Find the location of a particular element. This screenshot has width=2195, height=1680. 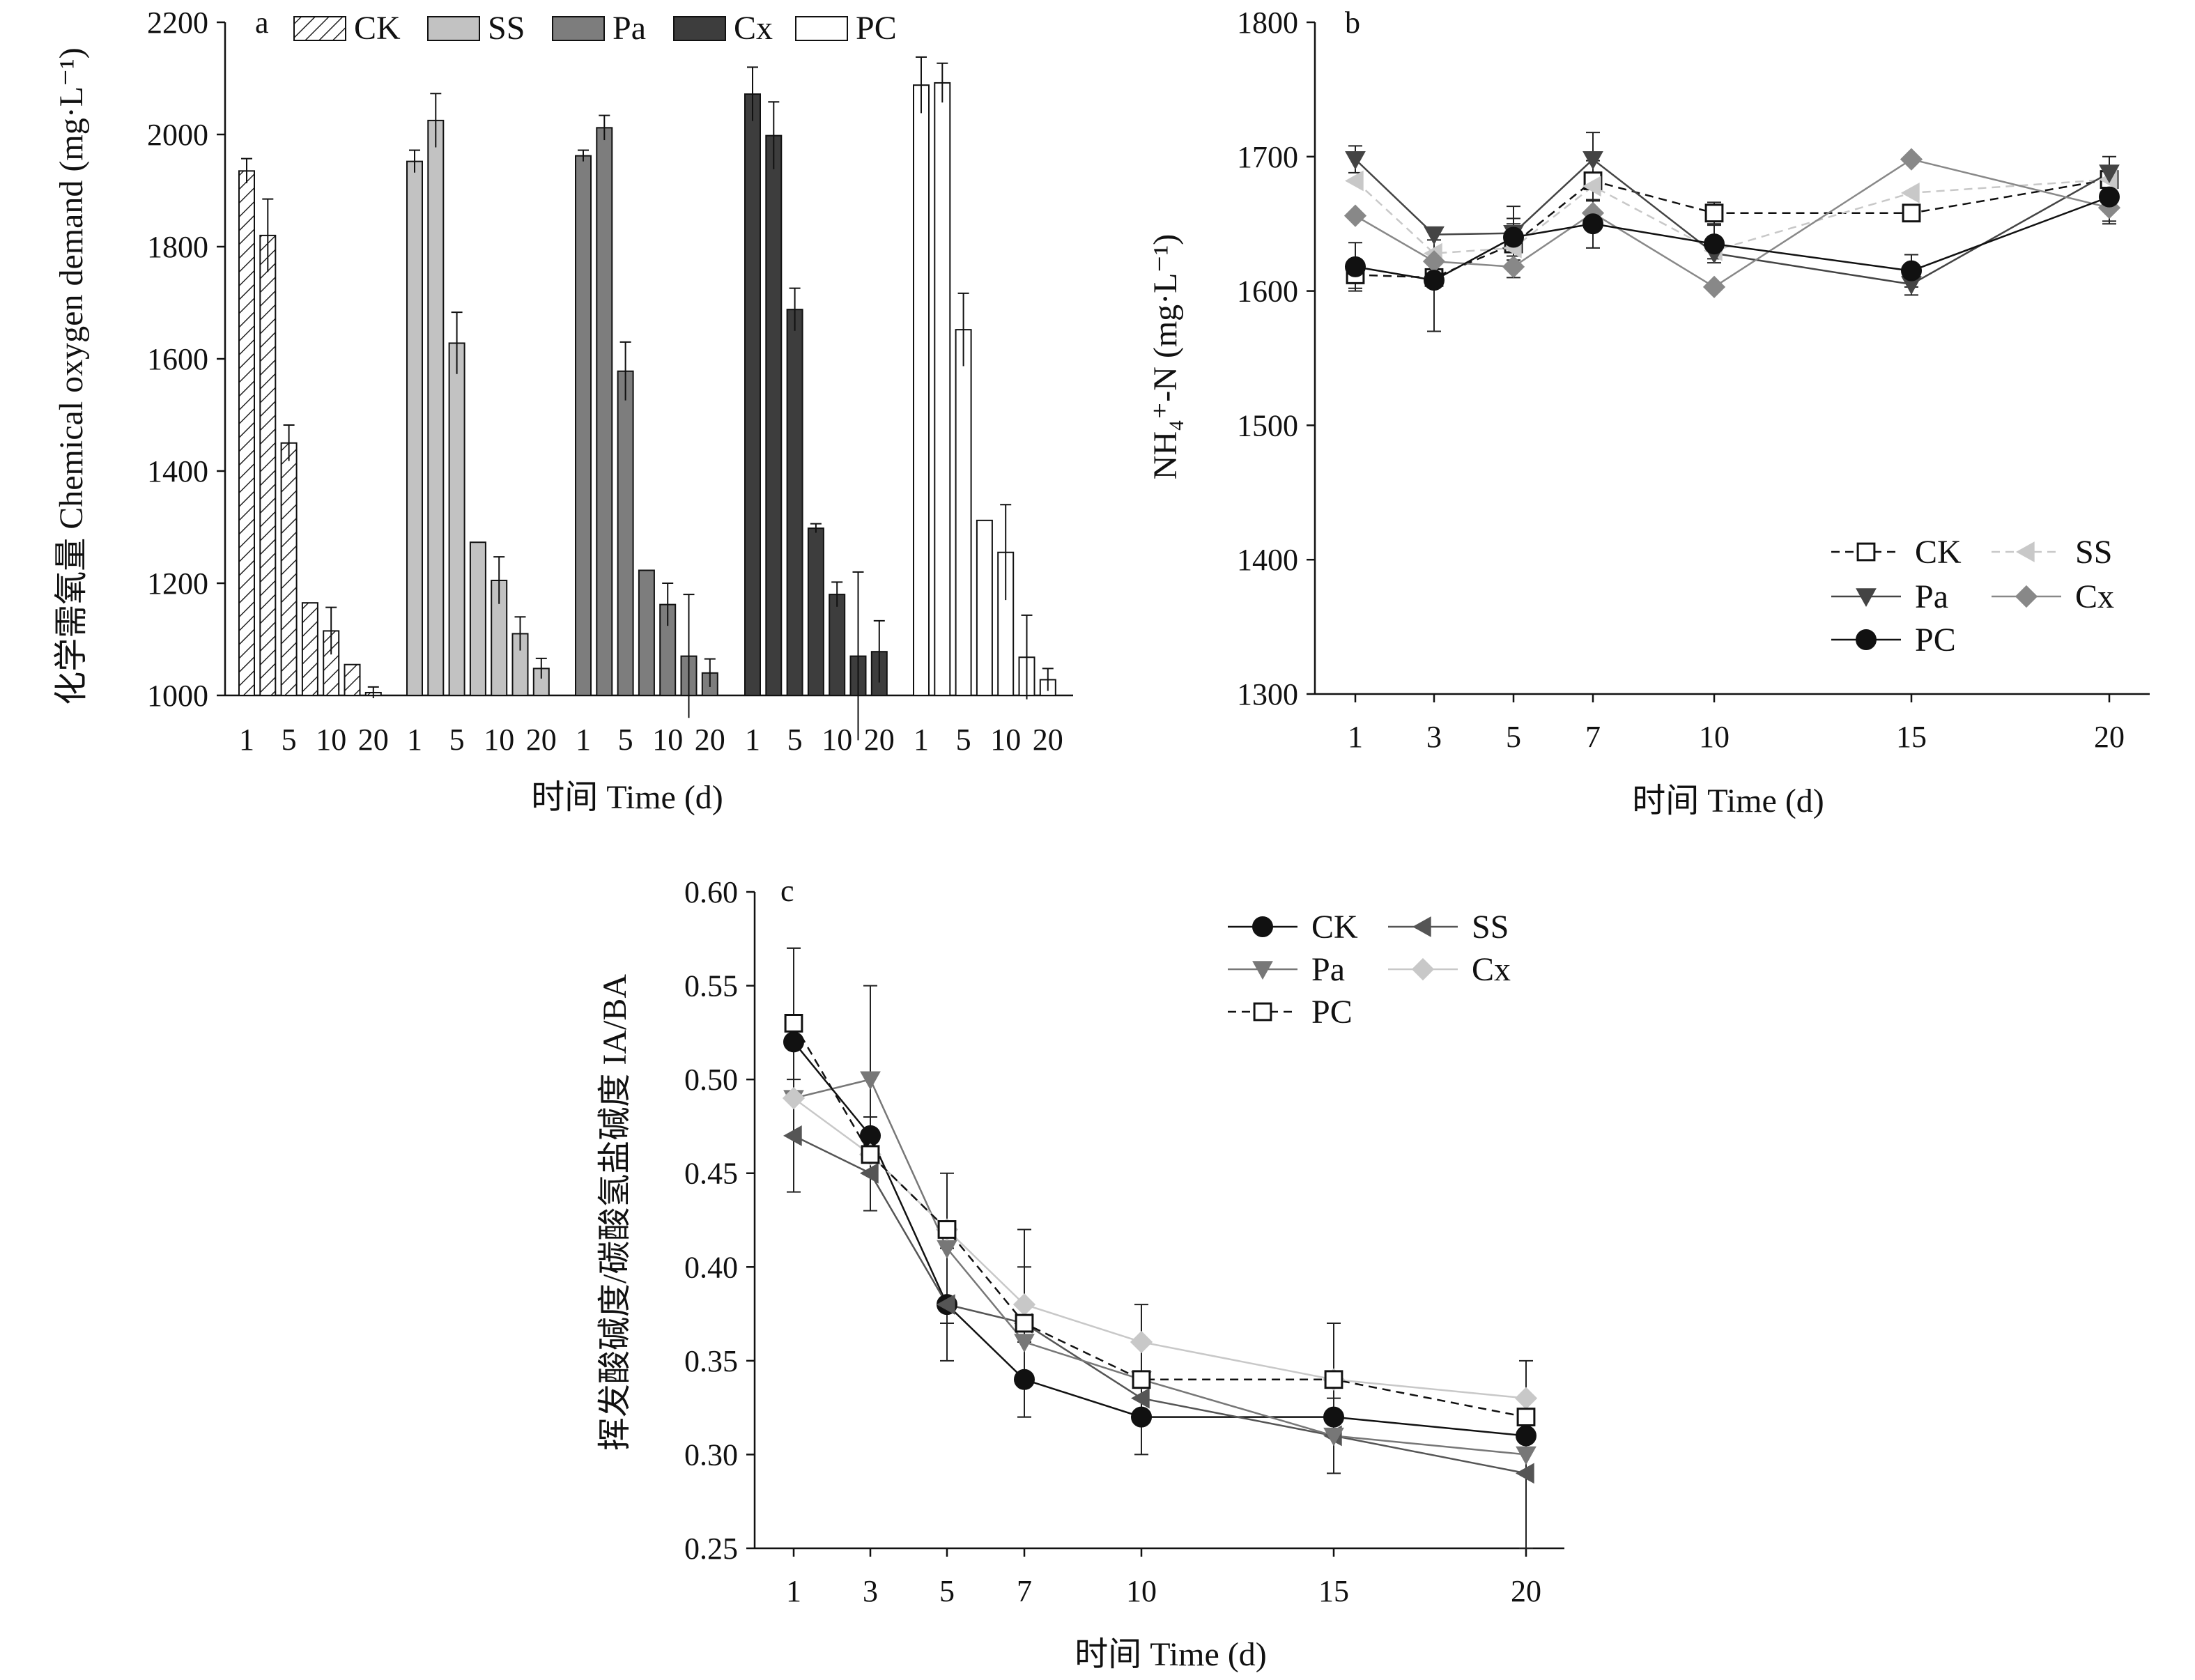

x-tick-label-c: 20 is located at coordinates (1526, 1591).